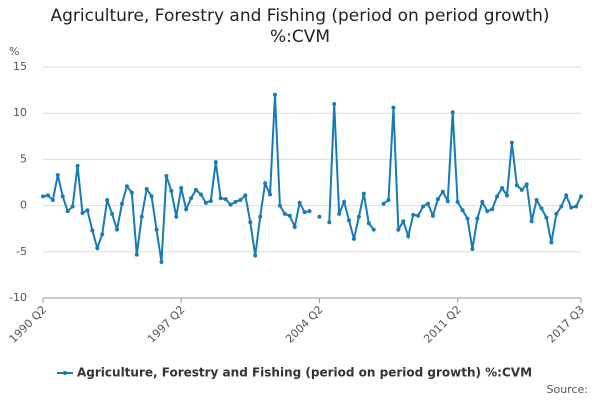 This screenshot has width=600, height=400. I want to click on x-tick-label: 1997 Q2, so click(166, 324).